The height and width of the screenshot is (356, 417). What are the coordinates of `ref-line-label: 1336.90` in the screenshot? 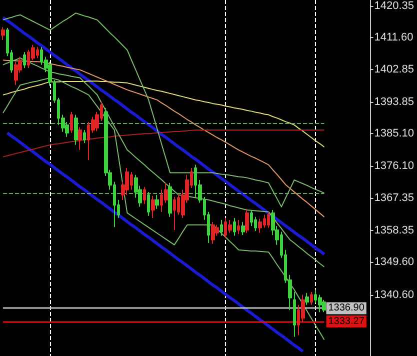 It's located at (346, 308).